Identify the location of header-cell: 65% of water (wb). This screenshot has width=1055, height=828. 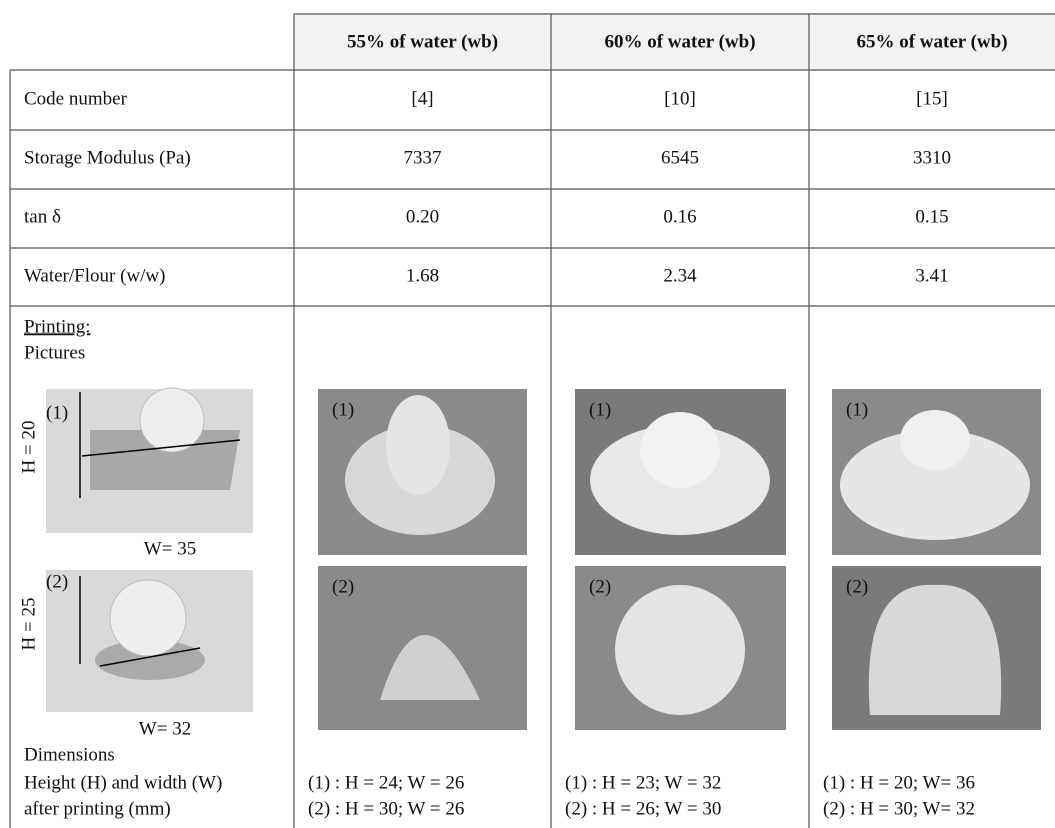
(931, 41).